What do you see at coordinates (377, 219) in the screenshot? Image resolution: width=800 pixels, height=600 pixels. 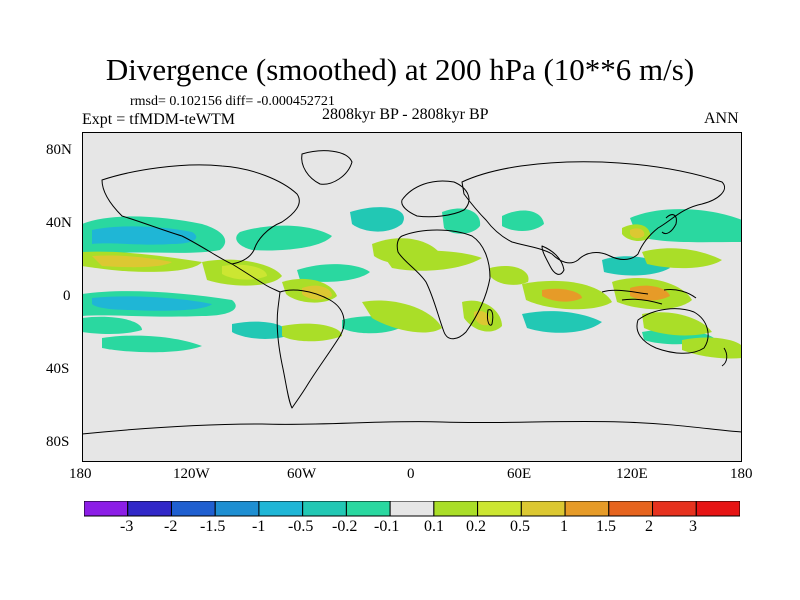 I see `neg-northpacific-east` at bounding box center [377, 219].